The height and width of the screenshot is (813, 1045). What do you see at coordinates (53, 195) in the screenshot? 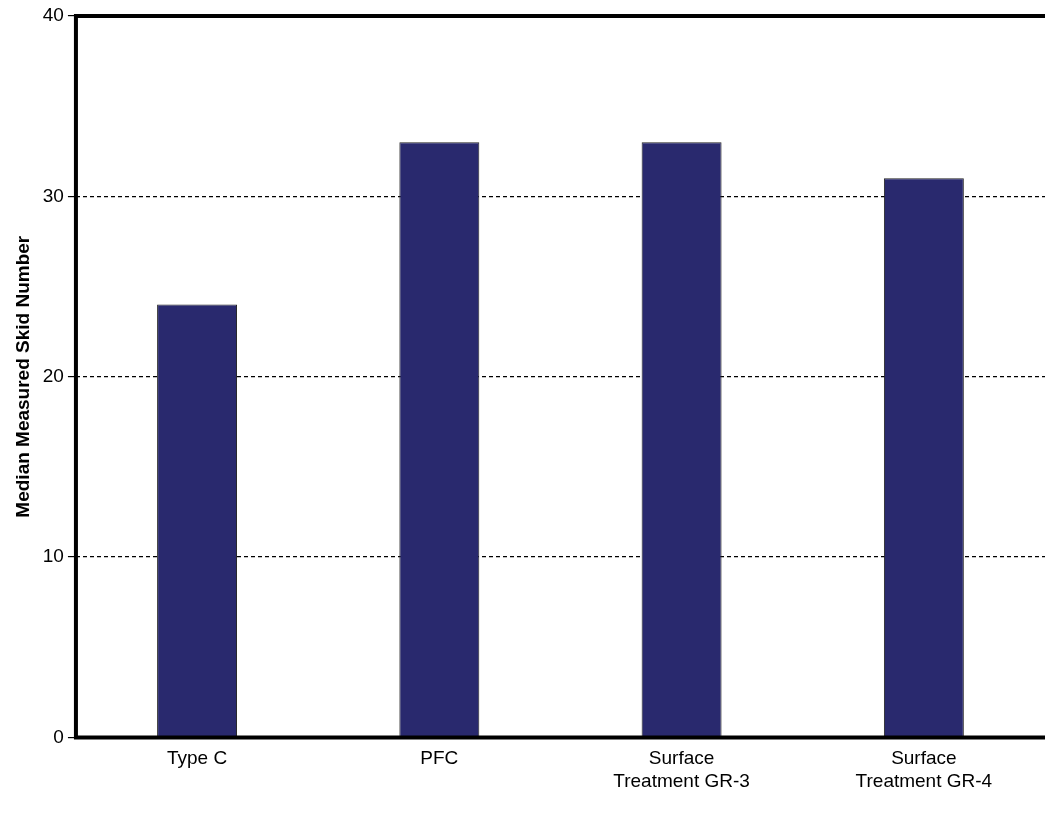
I see `y-tick-label: 30` at bounding box center [53, 195].